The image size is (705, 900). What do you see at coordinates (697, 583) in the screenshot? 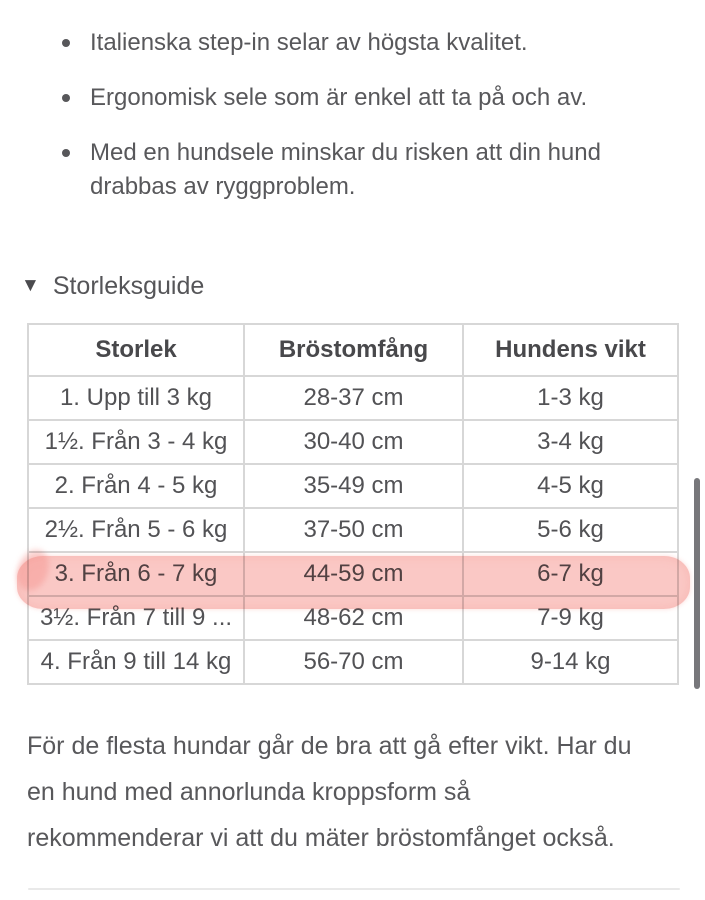
I see `scrollbar-thumb` at bounding box center [697, 583].